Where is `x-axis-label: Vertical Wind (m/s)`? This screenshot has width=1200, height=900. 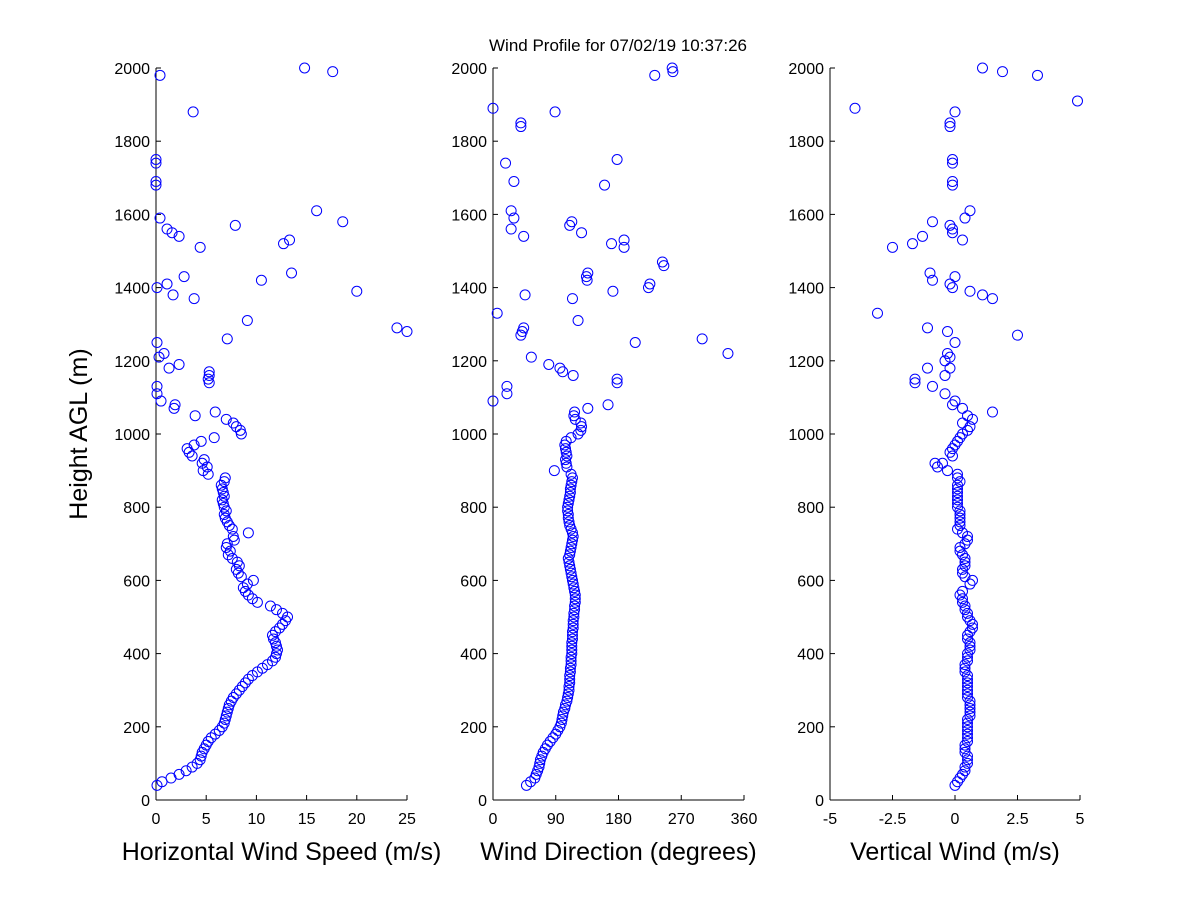 x-axis-label: Vertical Wind (m/s) is located at coordinates (955, 852).